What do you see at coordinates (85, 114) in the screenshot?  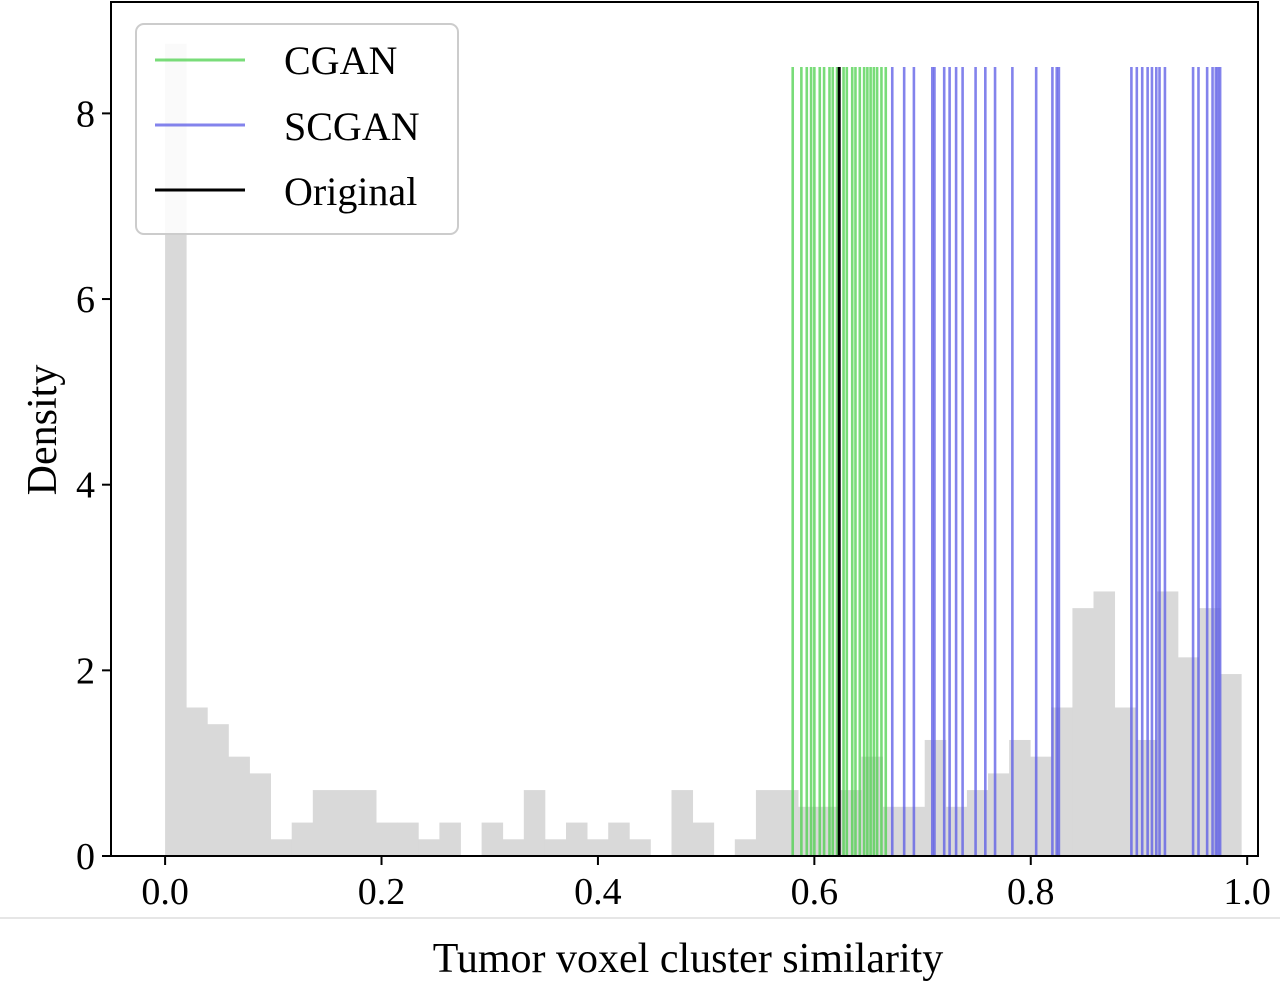 I see `y-tick-label: 8` at bounding box center [85, 114].